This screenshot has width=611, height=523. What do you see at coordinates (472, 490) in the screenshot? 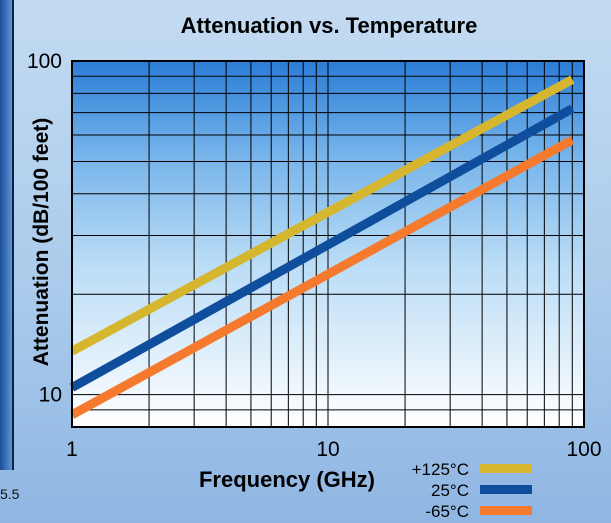
I see `legend: +125°C 25°C -65°C` at bounding box center [472, 490].